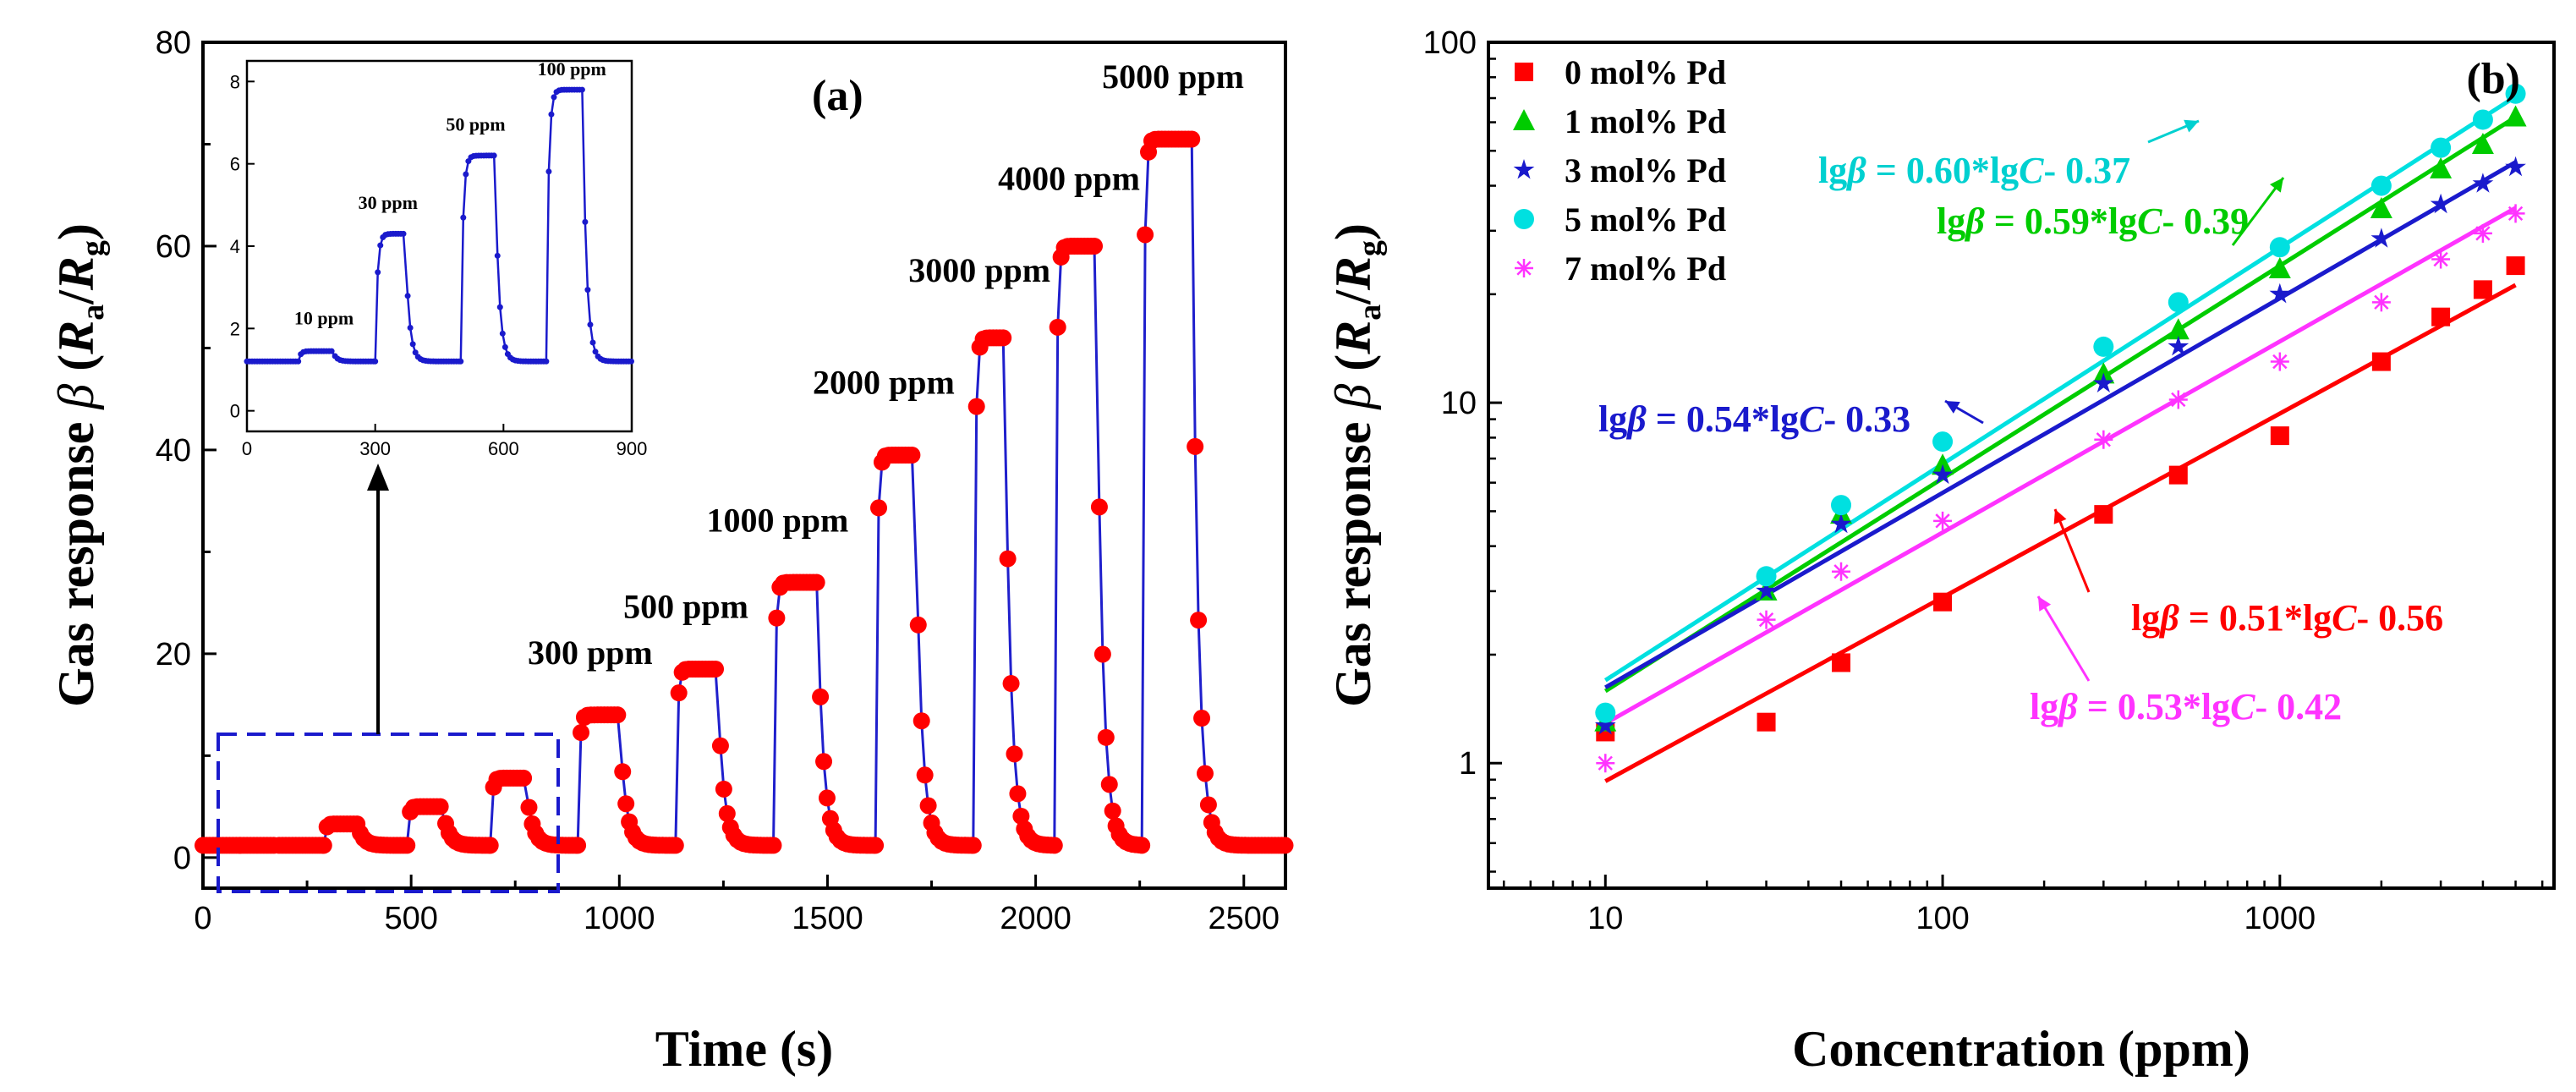 Image resolution: width=2576 pixels, height=1092 pixels. I want to click on pulse-label: 300 ppm, so click(590, 653).